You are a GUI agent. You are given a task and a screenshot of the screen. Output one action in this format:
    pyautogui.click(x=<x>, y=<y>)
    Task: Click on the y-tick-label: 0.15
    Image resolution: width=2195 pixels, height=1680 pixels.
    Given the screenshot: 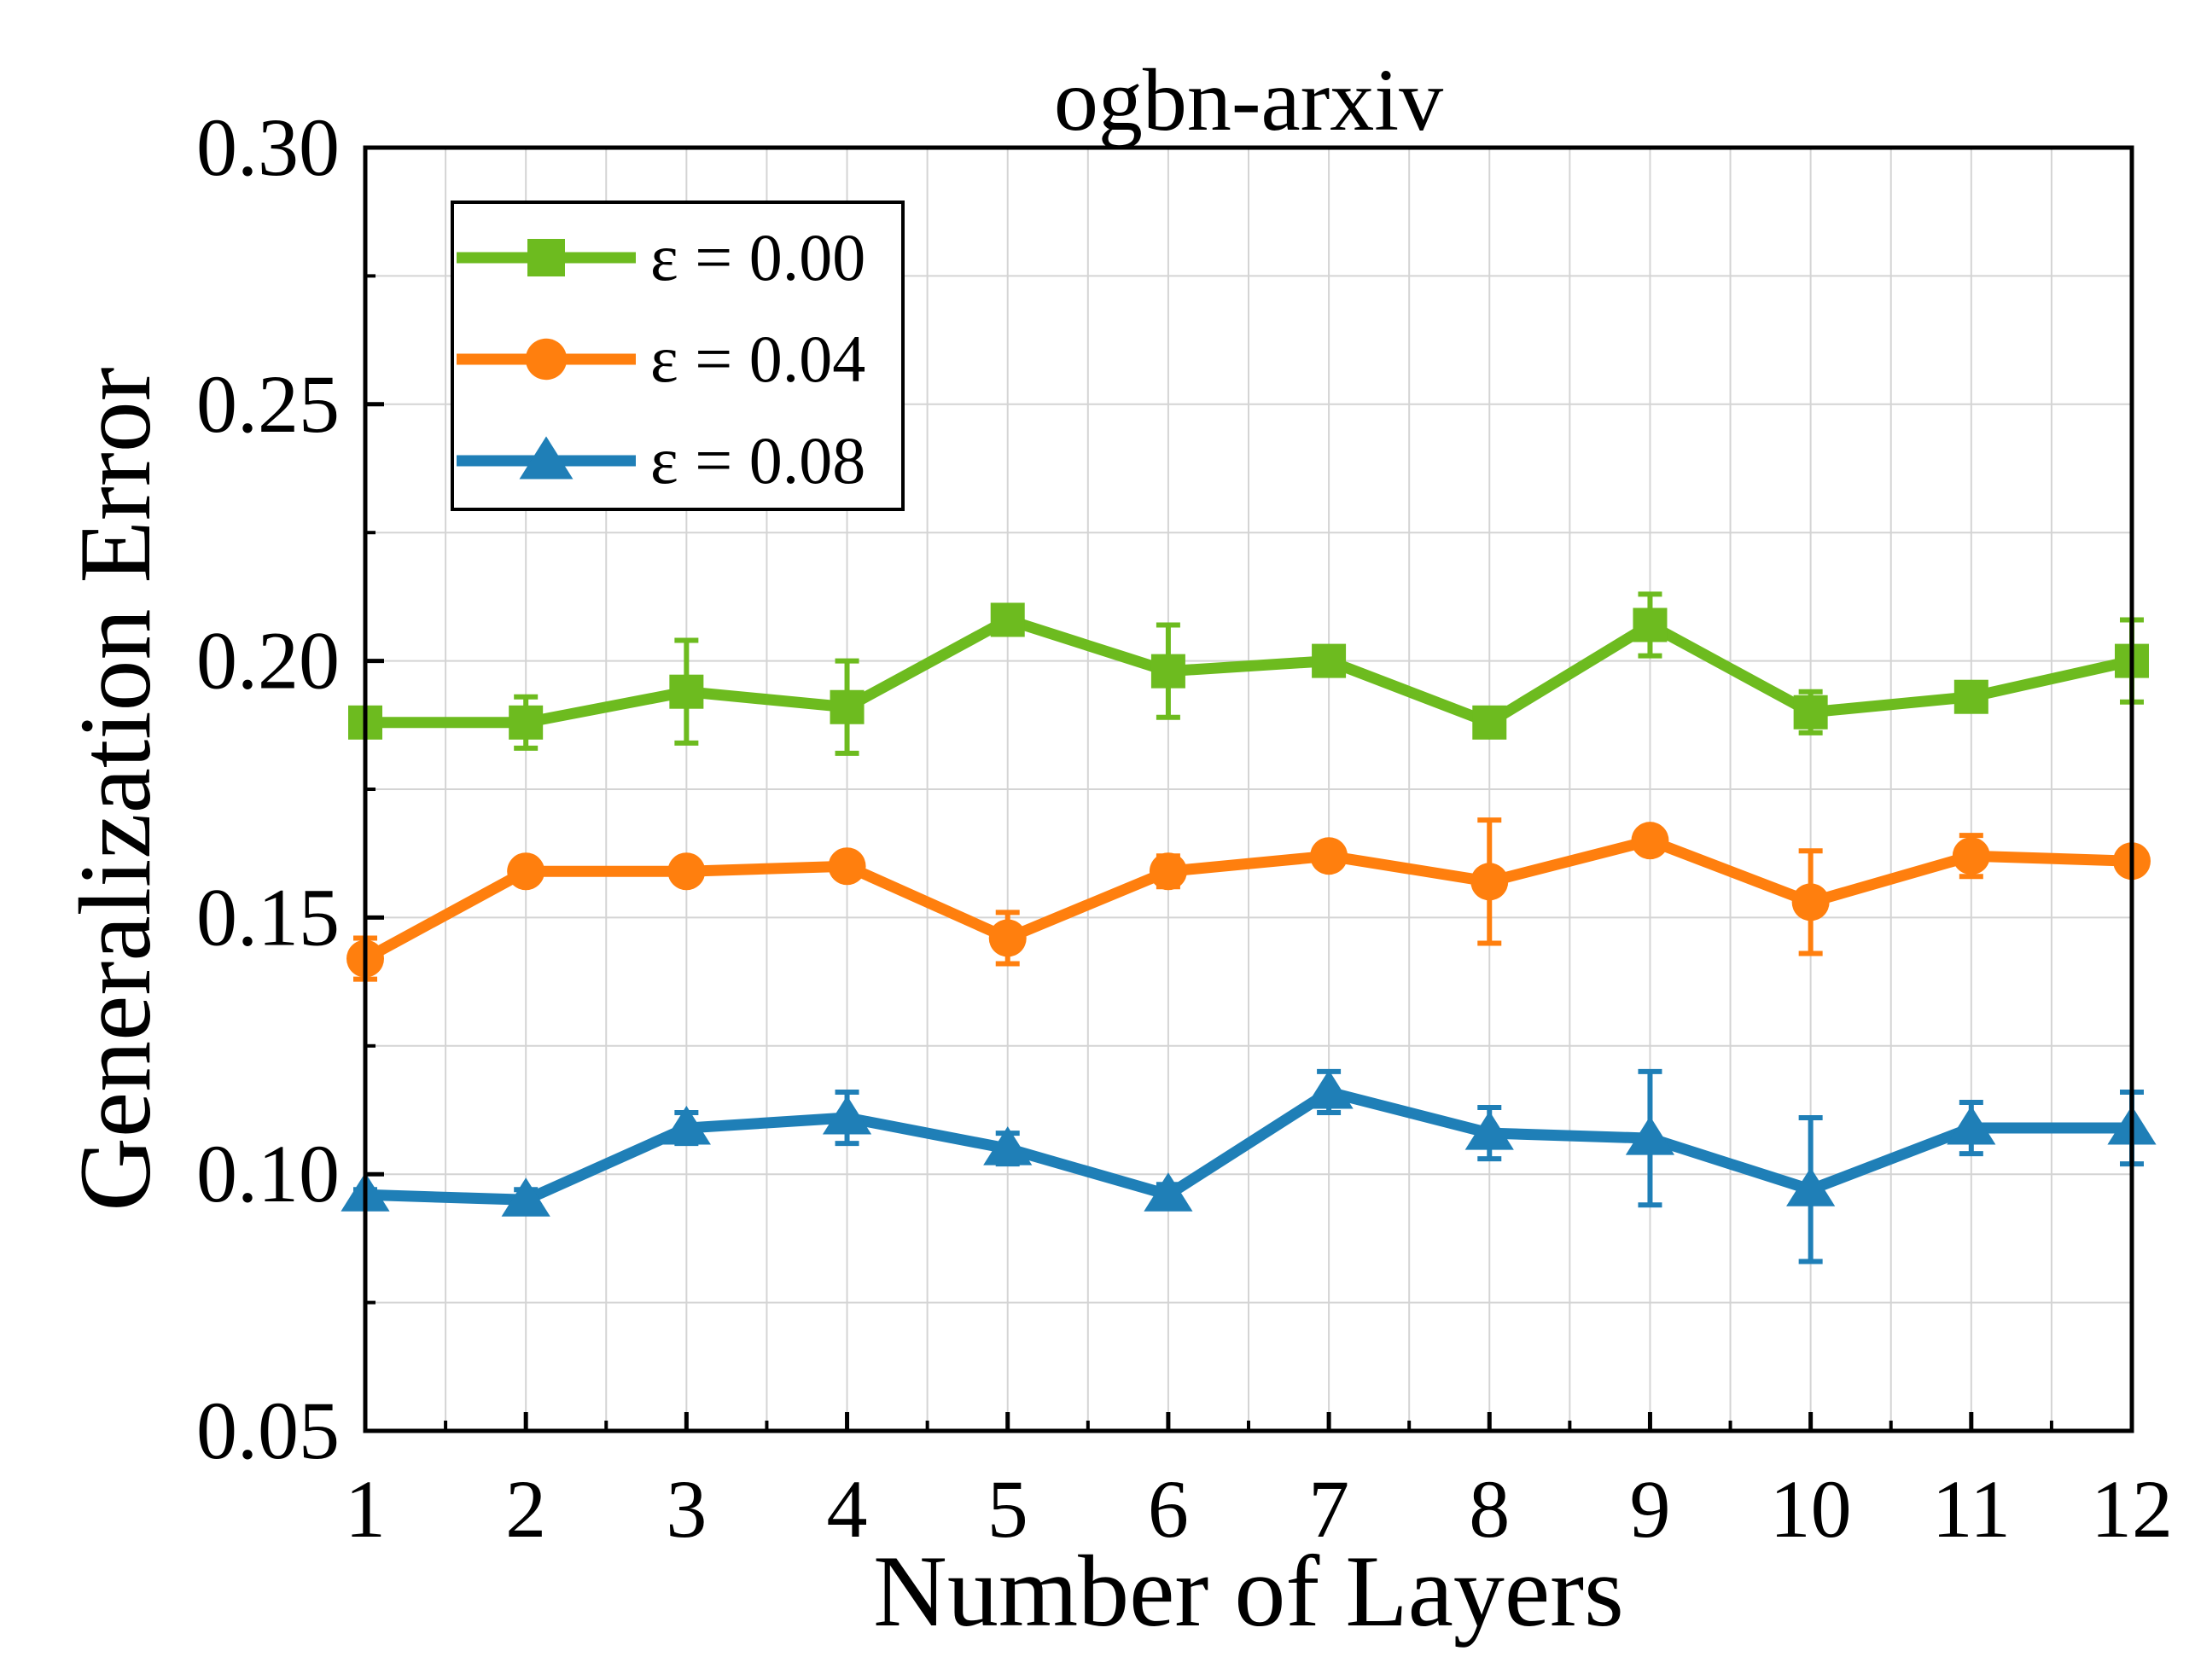 What is the action you would take?
    pyautogui.click(x=268, y=916)
    